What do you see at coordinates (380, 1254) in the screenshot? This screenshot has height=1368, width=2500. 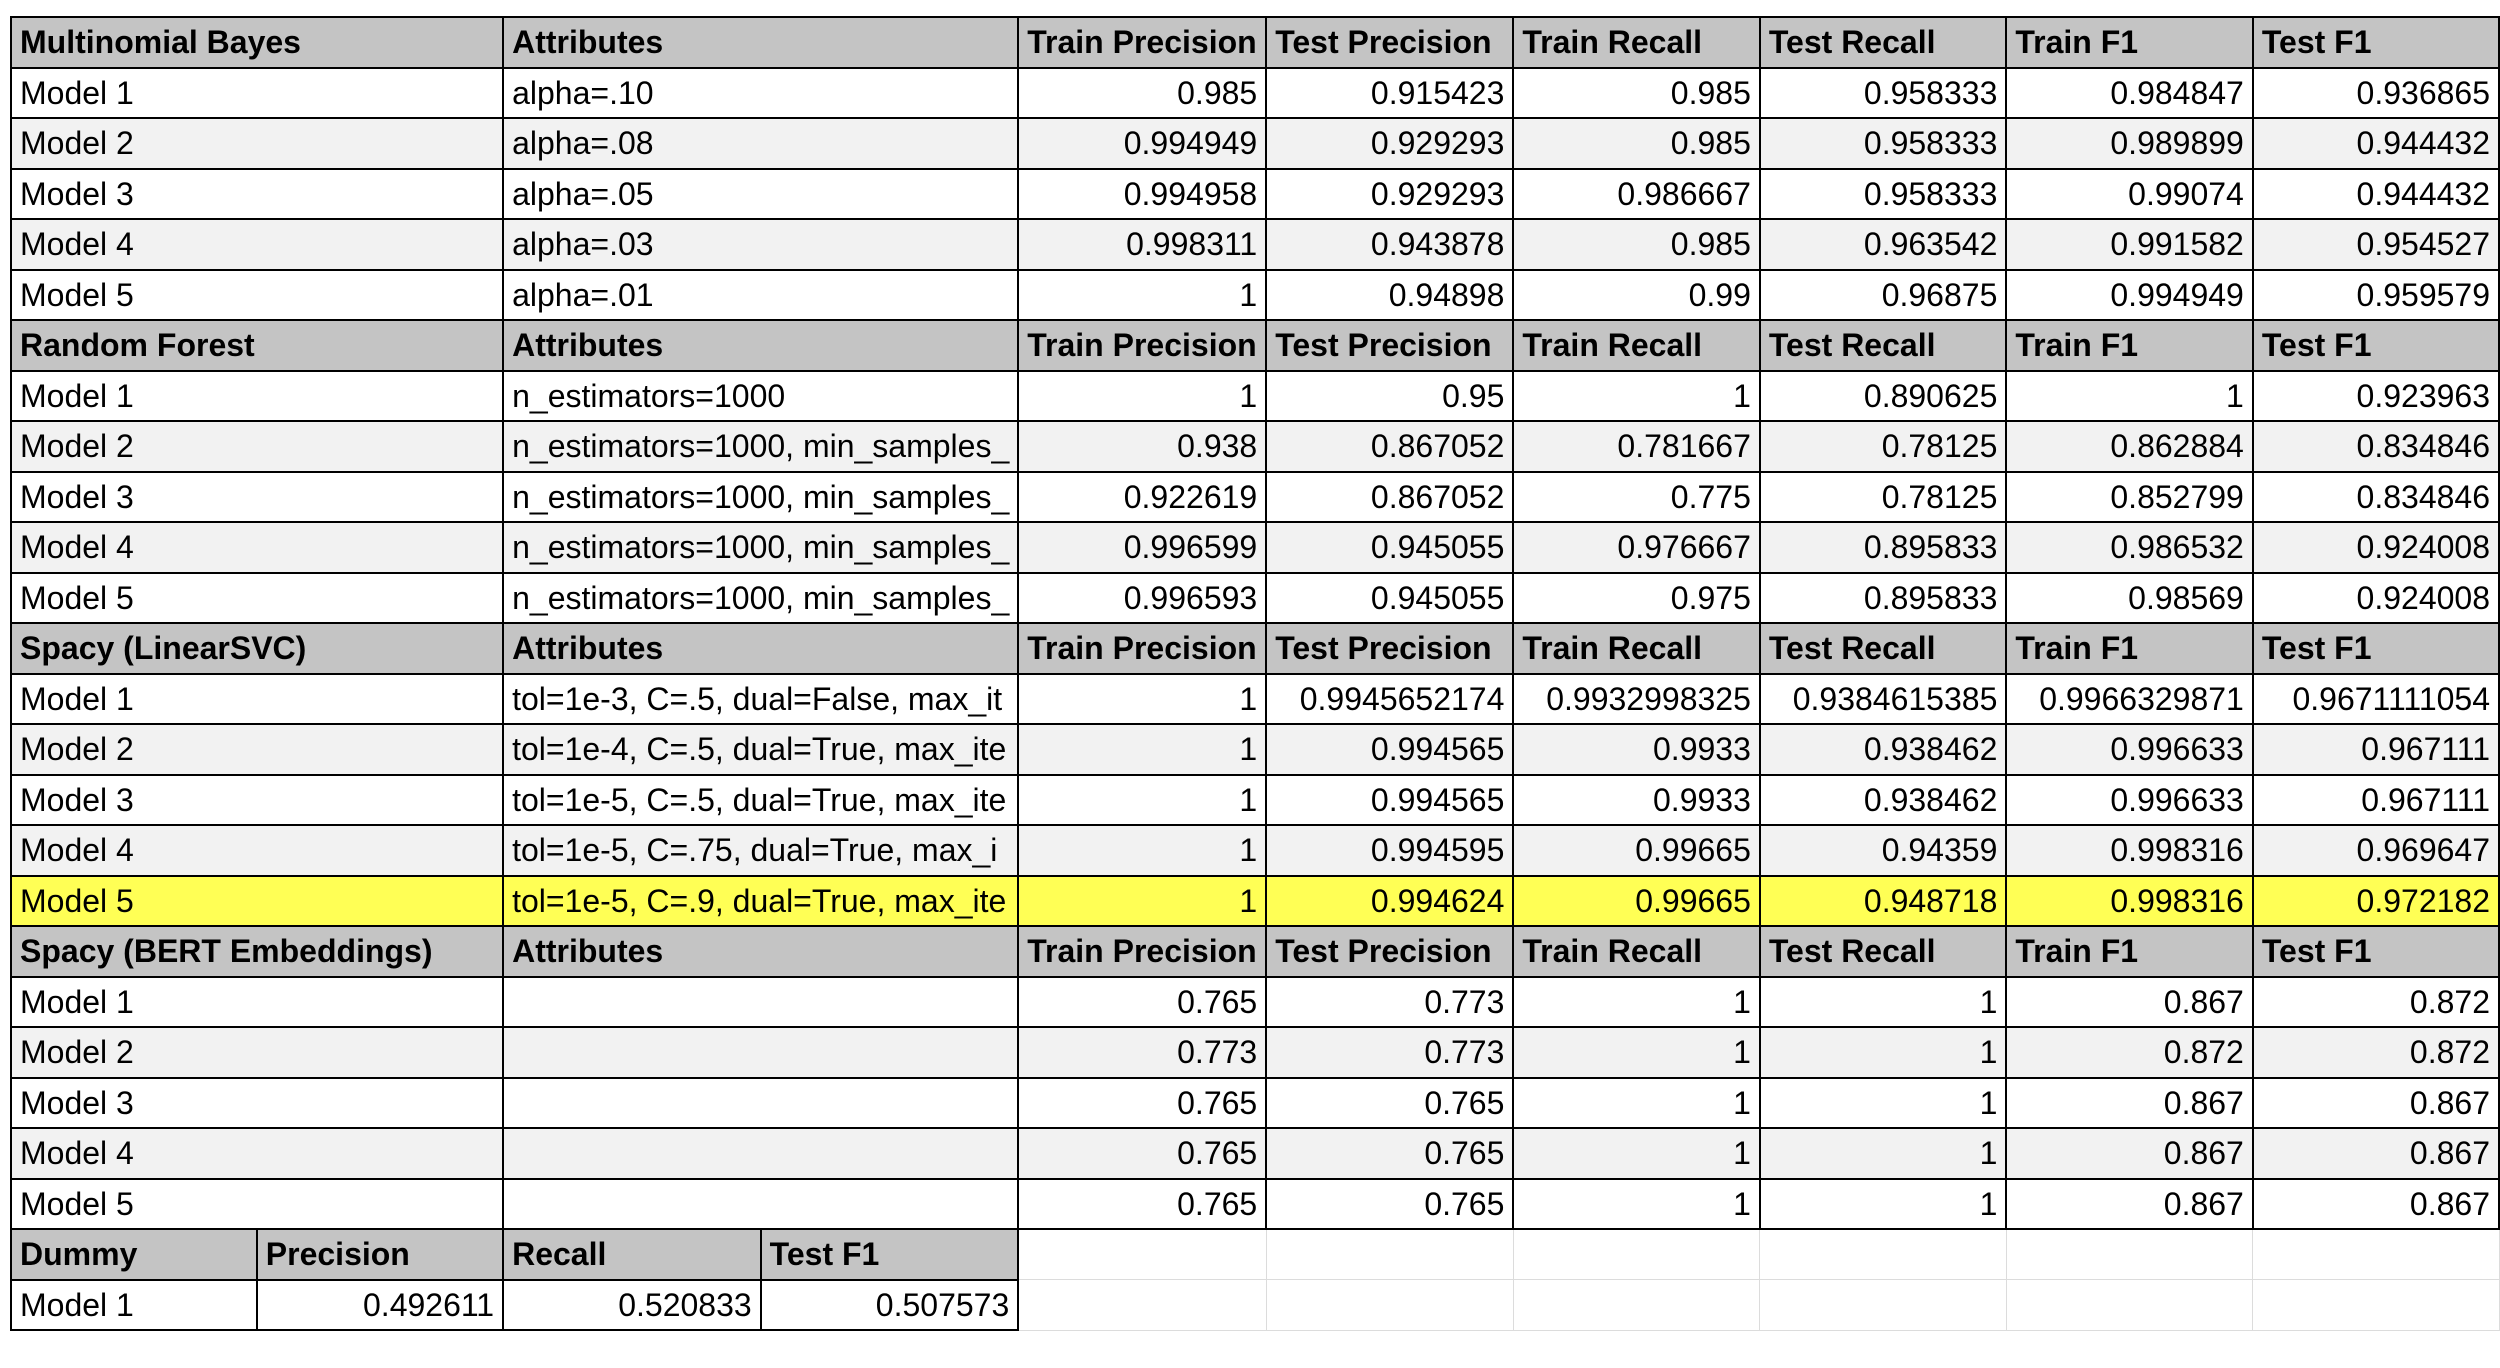 I see `column-header-cell: Precision` at bounding box center [380, 1254].